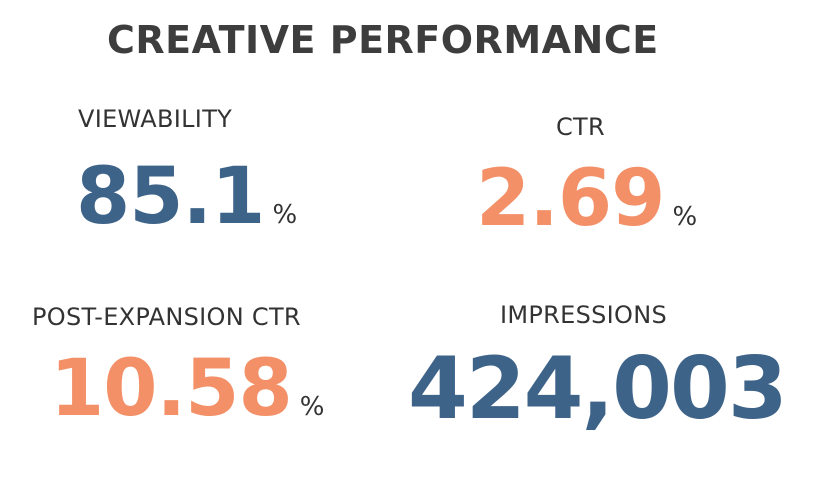 The height and width of the screenshot is (488, 833). I want to click on viewability-value: 85.1%, so click(186, 197).